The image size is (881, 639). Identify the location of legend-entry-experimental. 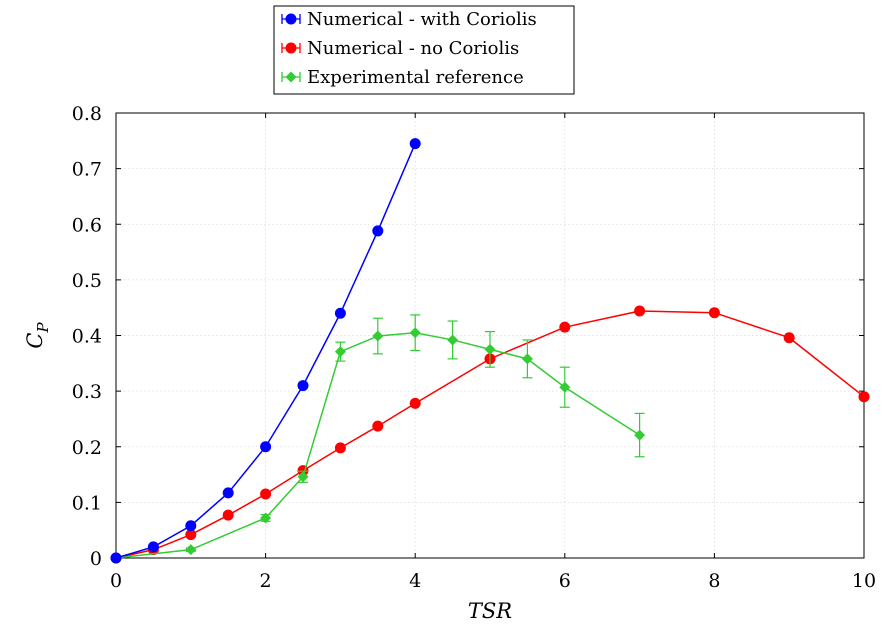
(291, 77).